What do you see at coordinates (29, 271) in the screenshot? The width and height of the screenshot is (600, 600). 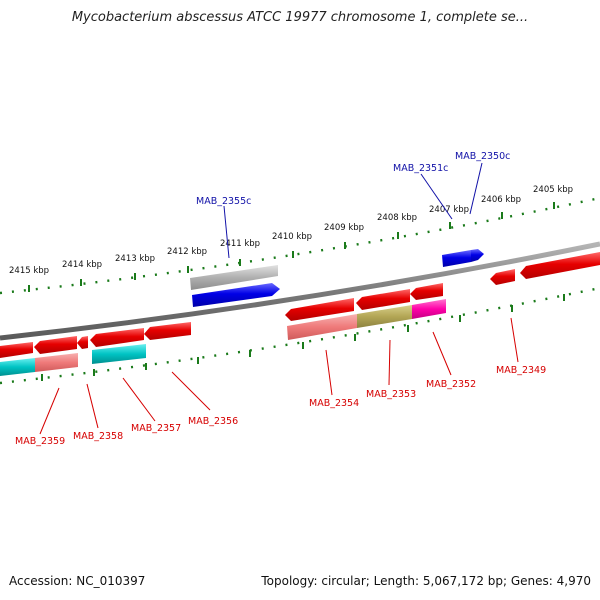 I see `tick-label: 2415 kbp` at bounding box center [29, 271].